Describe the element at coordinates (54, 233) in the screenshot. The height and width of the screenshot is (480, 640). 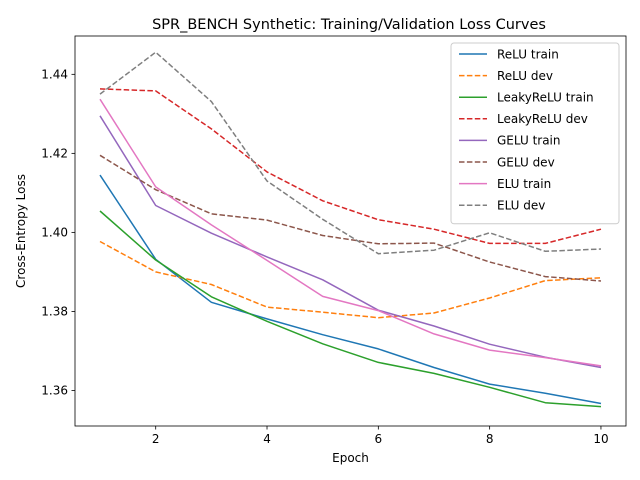
I see `y-tick-label: 1.40` at that location.